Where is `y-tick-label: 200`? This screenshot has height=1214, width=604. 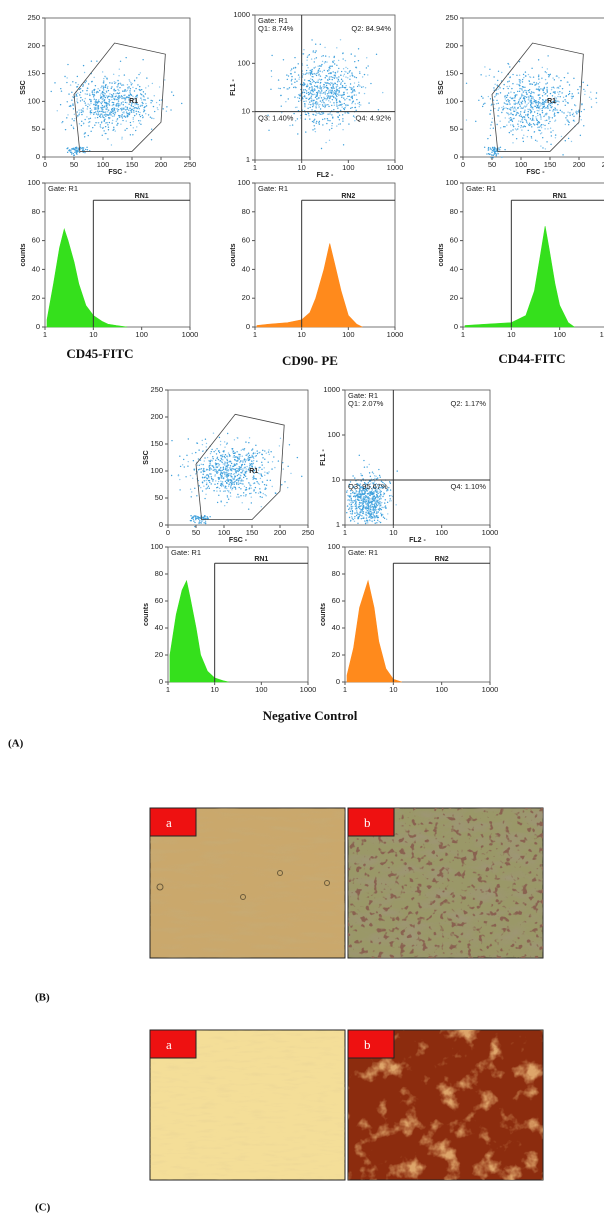
y-tick-label: 200 is located at coordinates (33, 45).